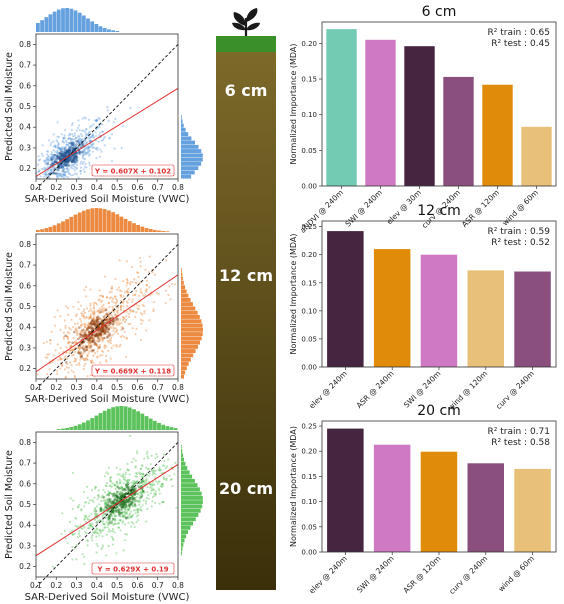 This screenshot has width=564, height=604. I want to click on equation-text: Y = 0.629X + 0.19, so click(132, 570).